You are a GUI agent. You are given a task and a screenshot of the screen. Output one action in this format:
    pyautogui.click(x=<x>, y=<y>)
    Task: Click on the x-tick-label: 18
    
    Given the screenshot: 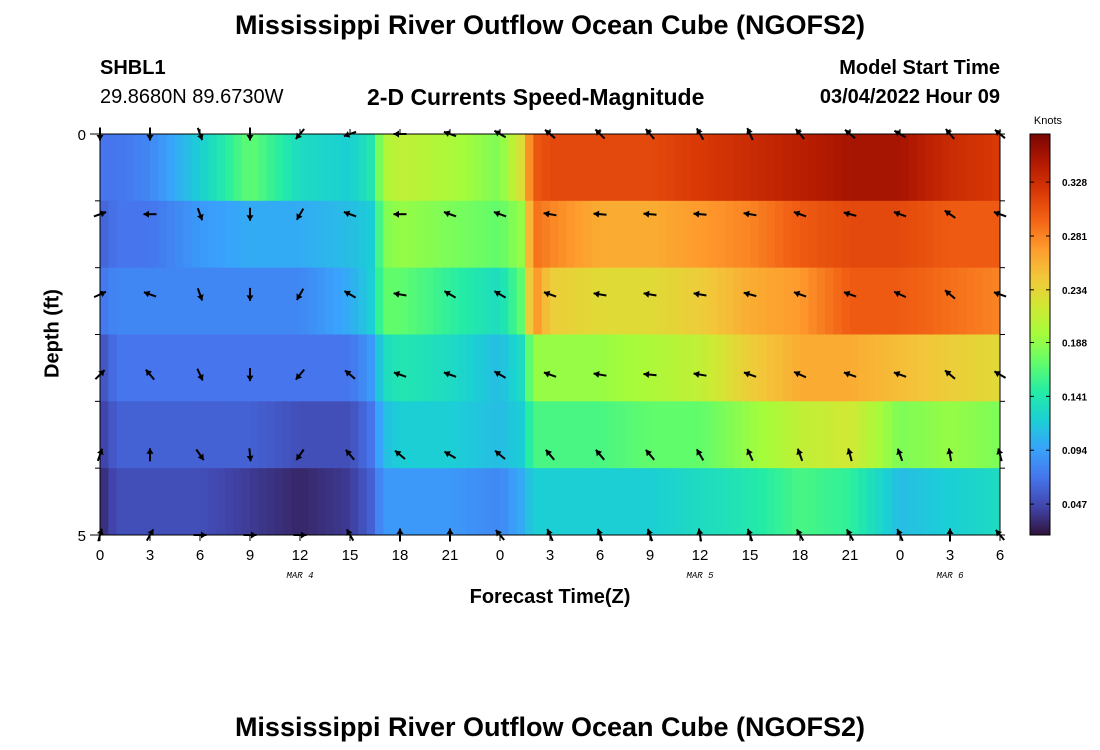 What is the action you would take?
    pyautogui.click(x=800, y=555)
    